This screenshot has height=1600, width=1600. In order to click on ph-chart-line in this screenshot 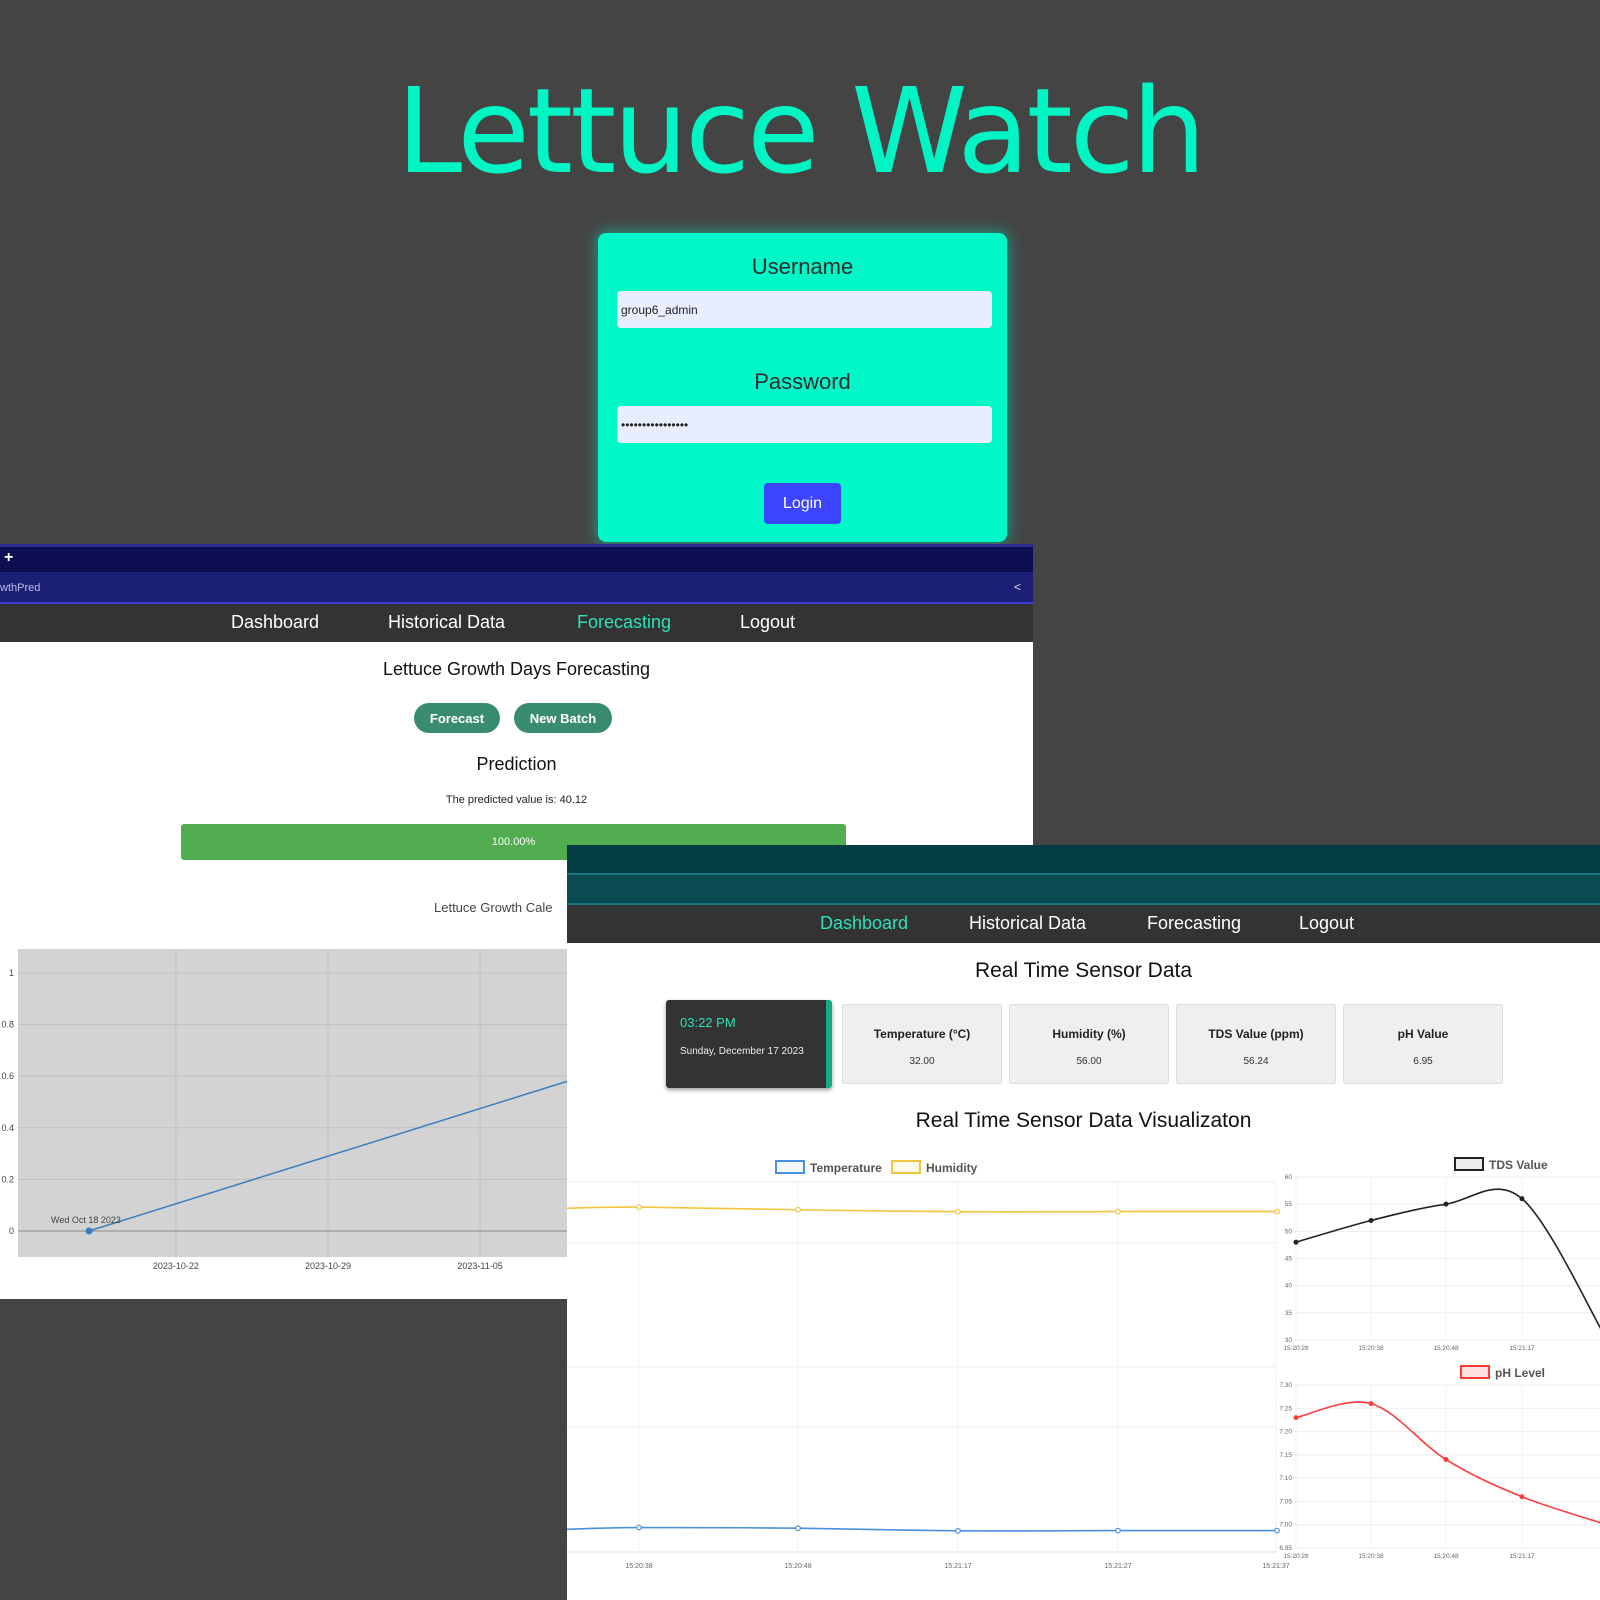, I will do `click(1447, 1462)`.